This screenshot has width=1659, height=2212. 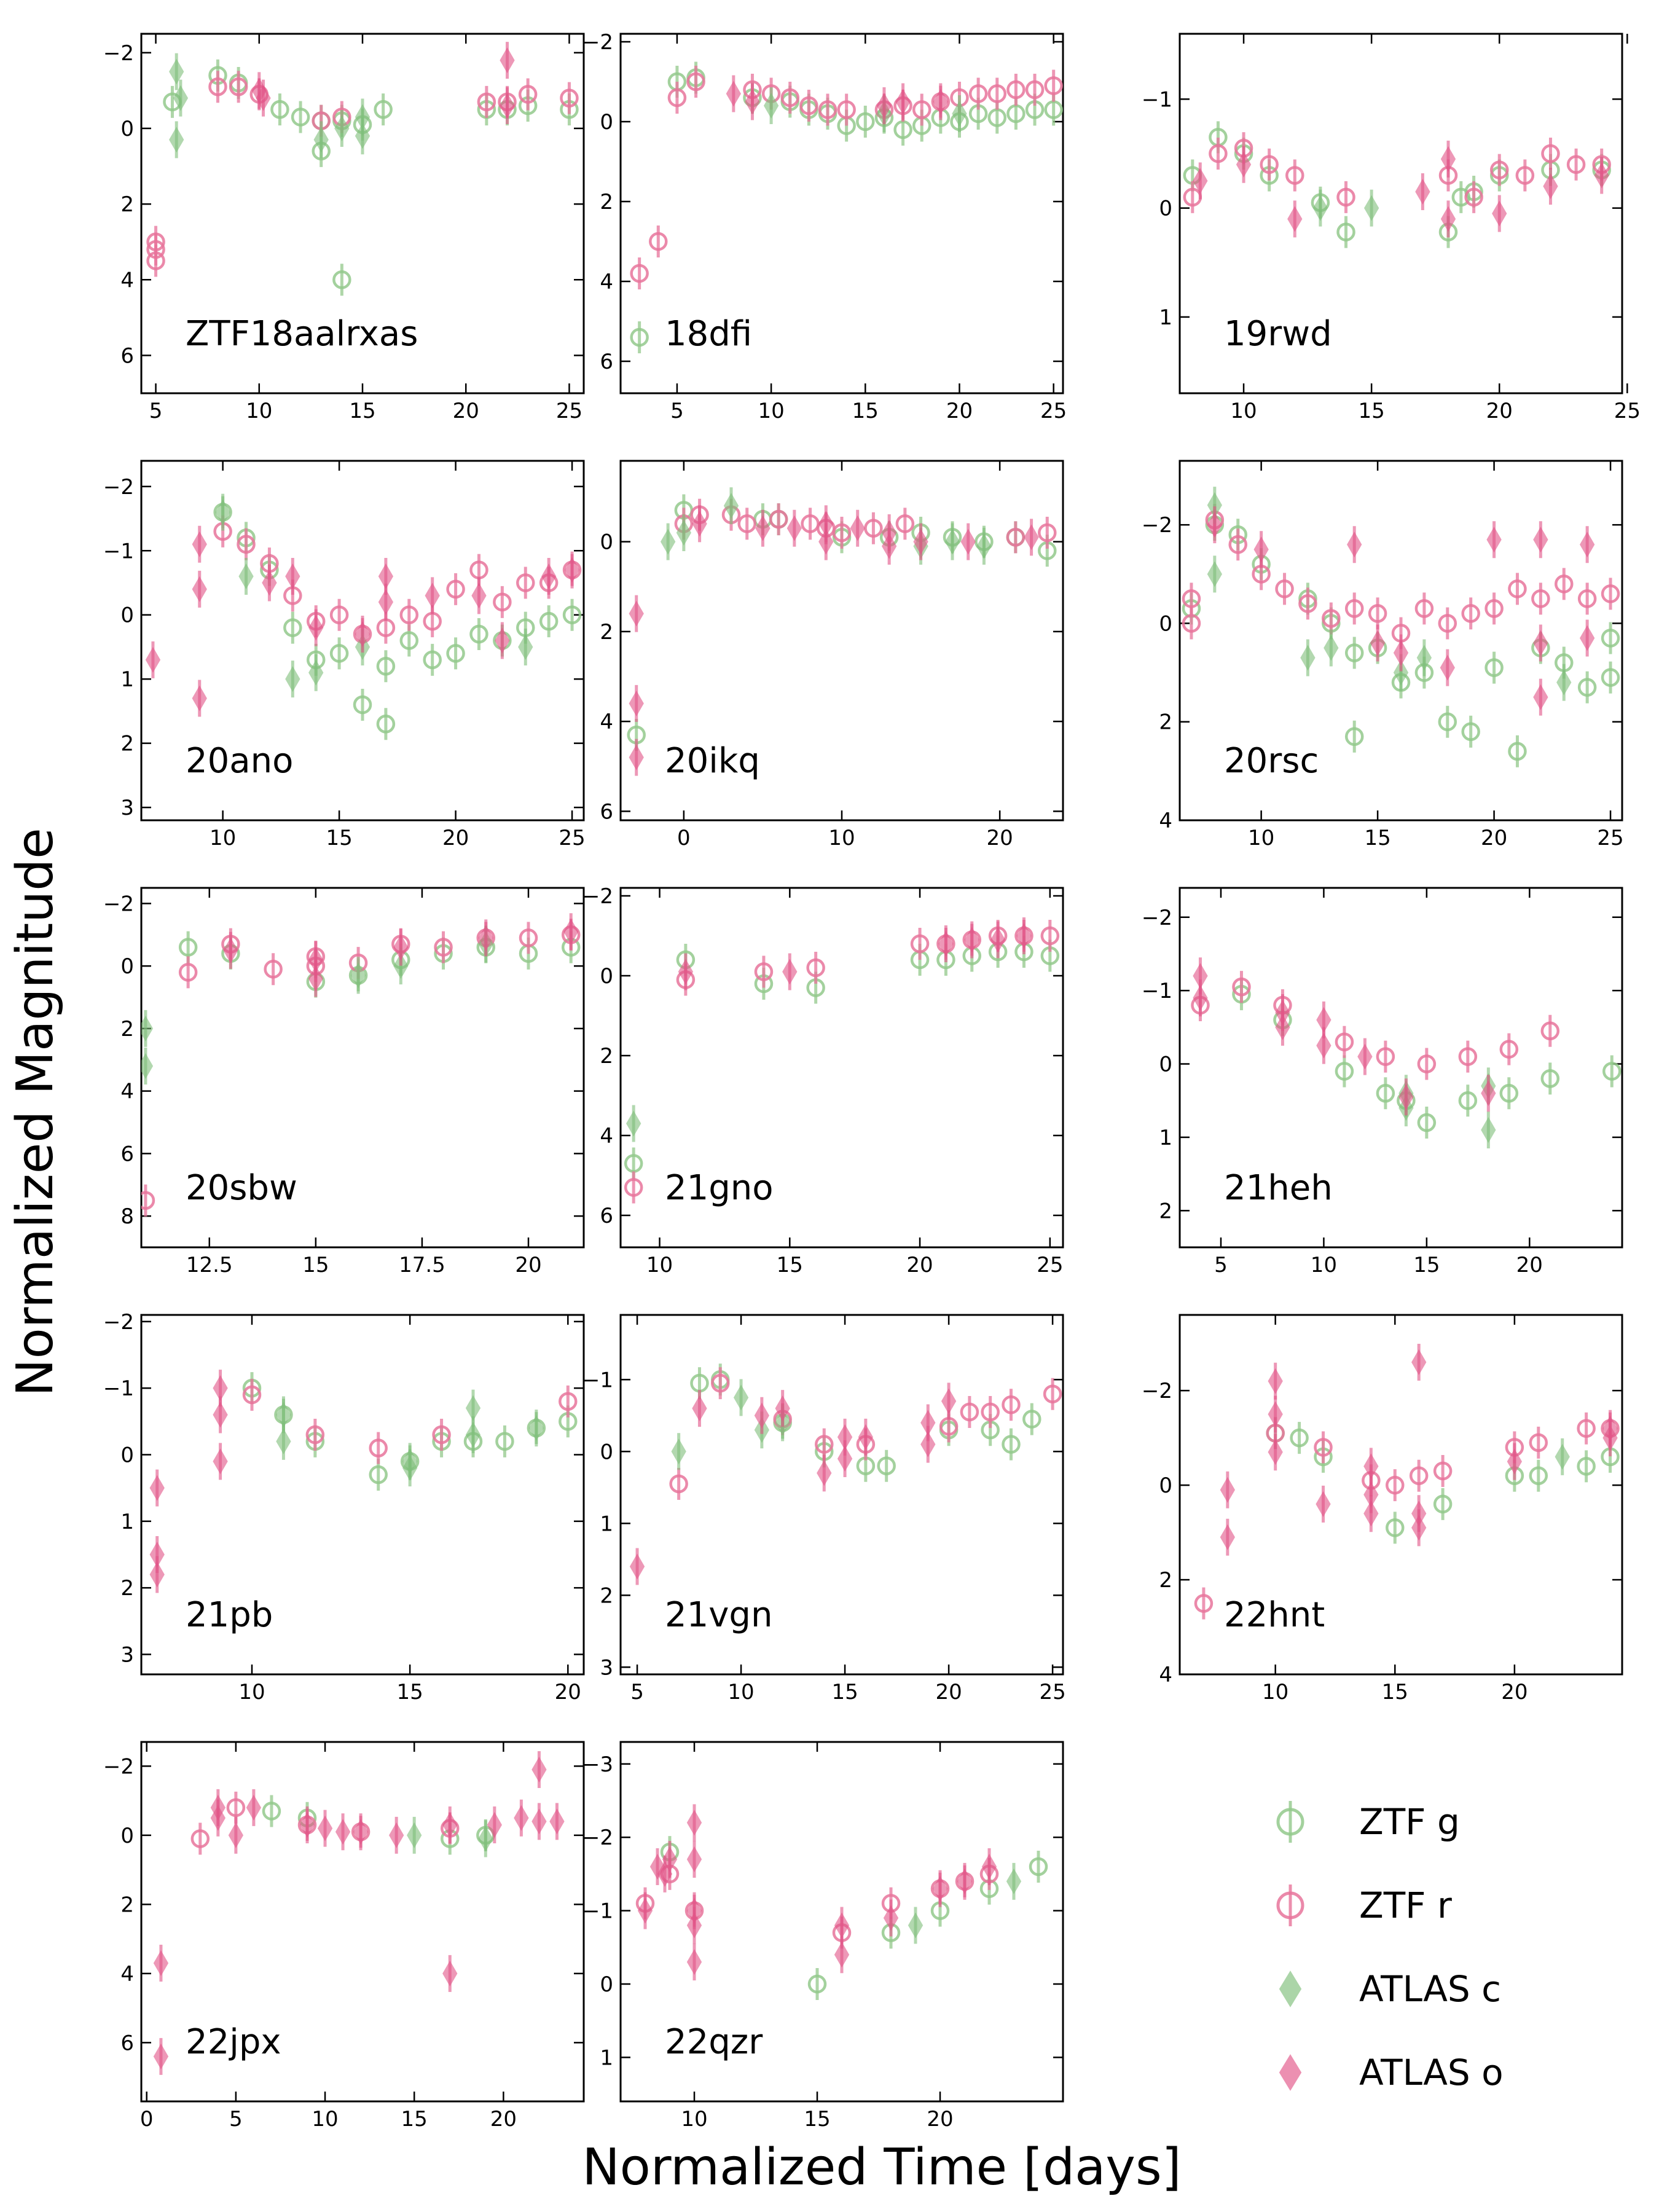 I want to click on y-axis-label: Normalized Magnitude, so click(x=35, y=1112).